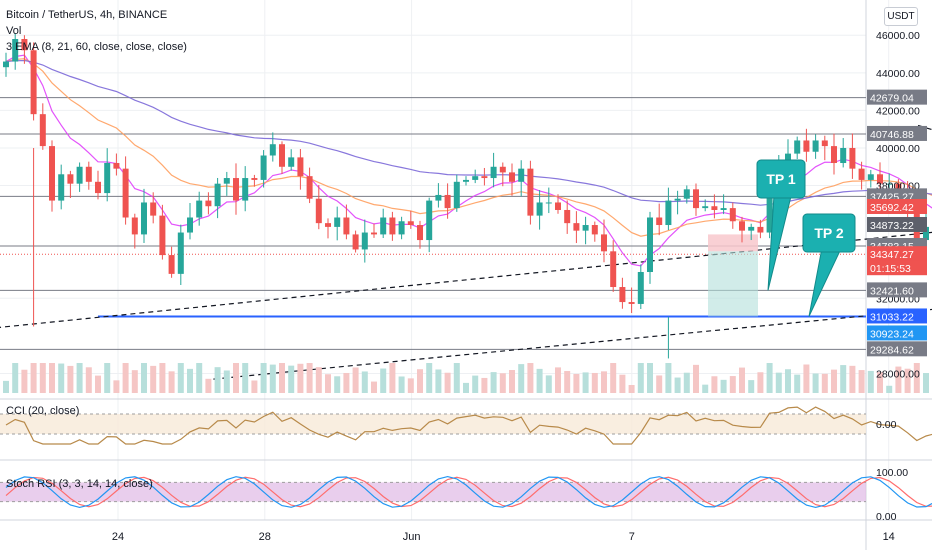 The width and height of the screenshot is (932, 550). Describe the element at coordinates (829, 233) in the screenshot. I see `tp2-callout-box` at that location.